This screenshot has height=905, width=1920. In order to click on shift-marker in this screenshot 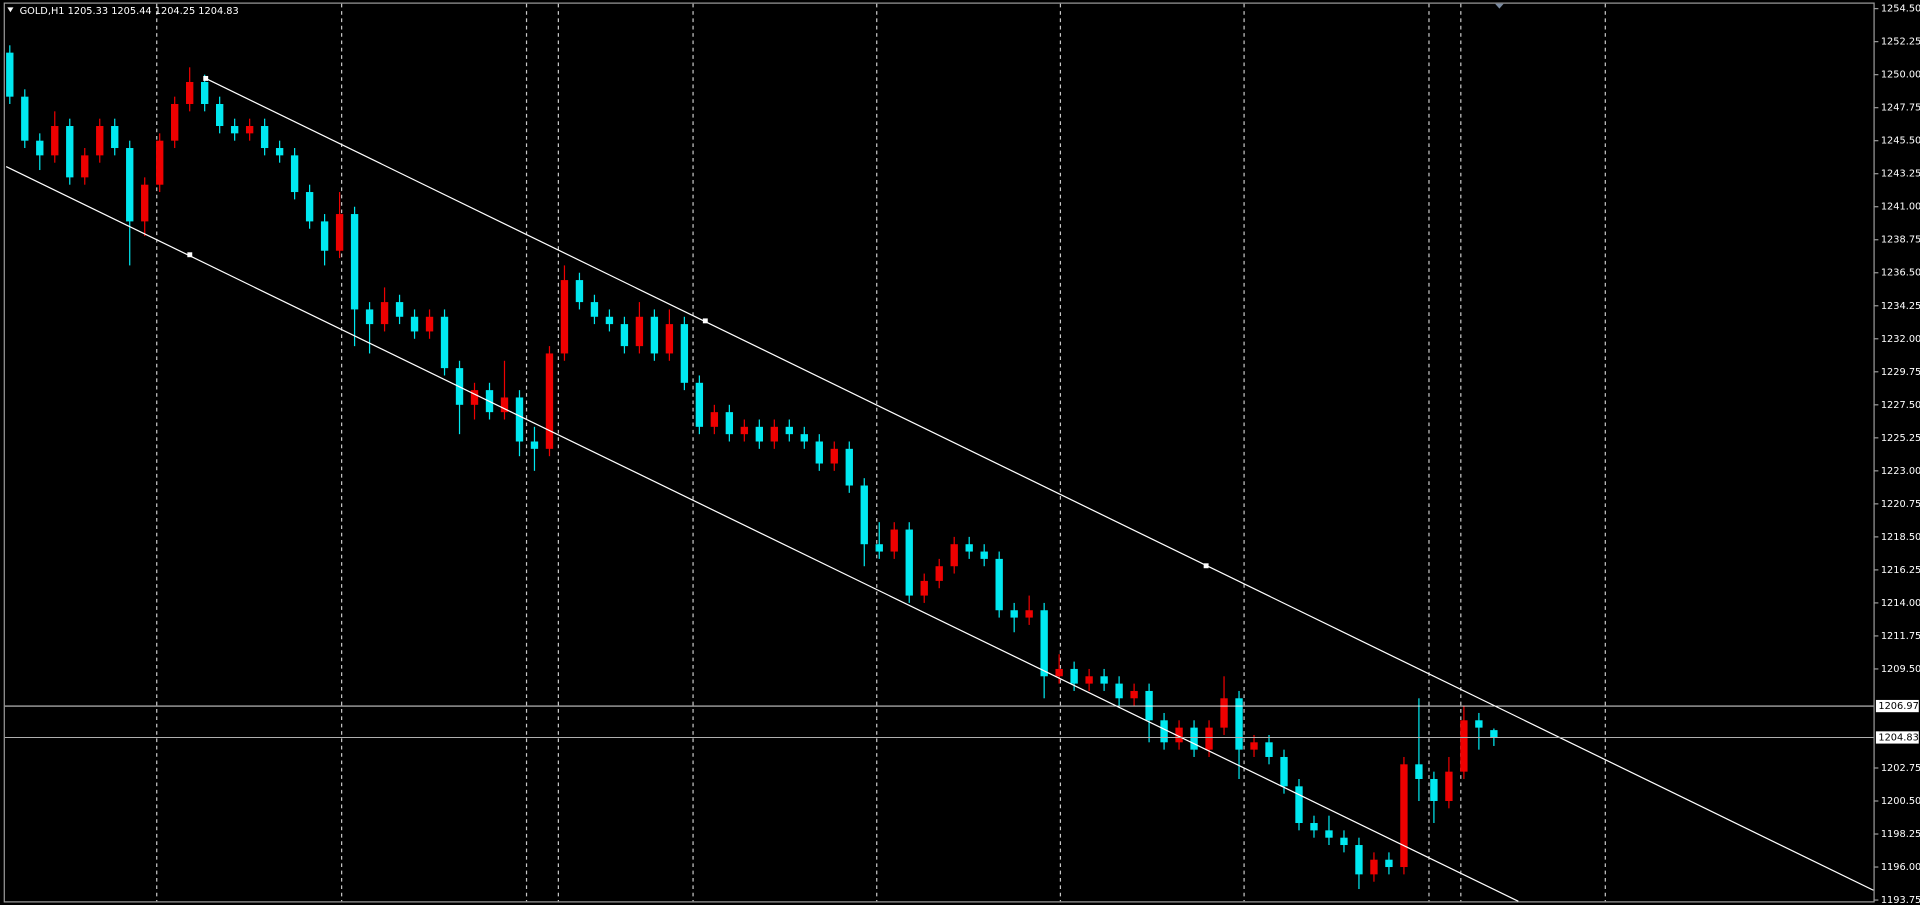, I will do `click(1499, 6)`.